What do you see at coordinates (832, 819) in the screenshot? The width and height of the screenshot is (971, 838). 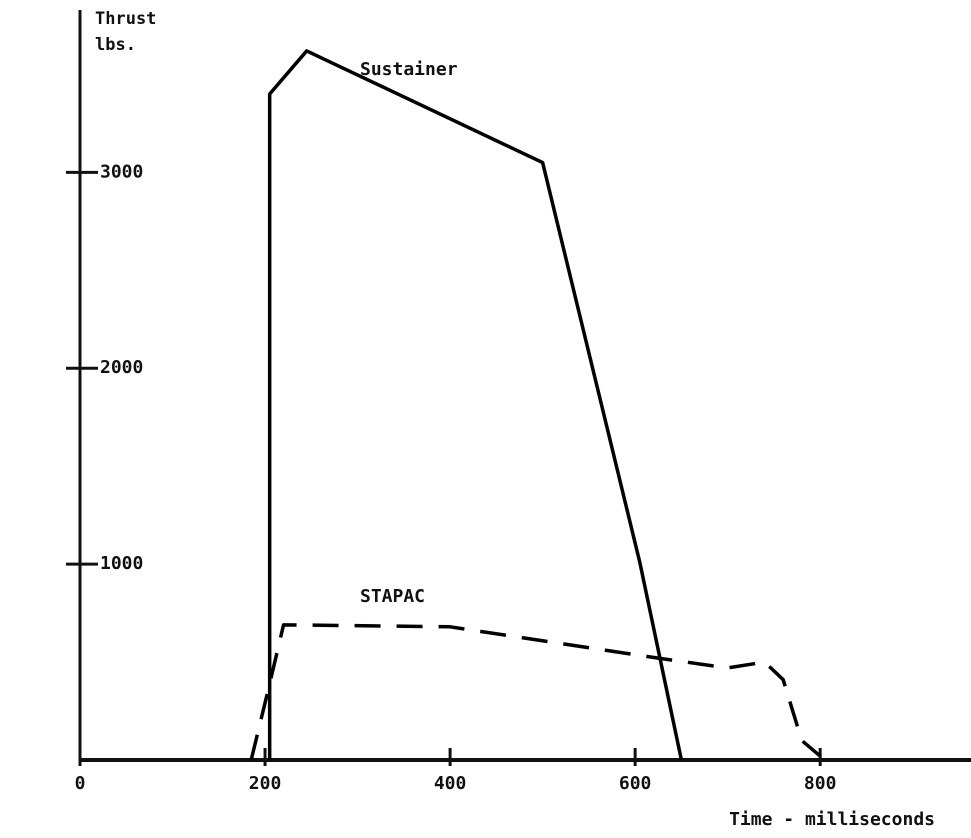 I see `x-axis-label: Time - milliseconds` at bounding box center [832, 819].